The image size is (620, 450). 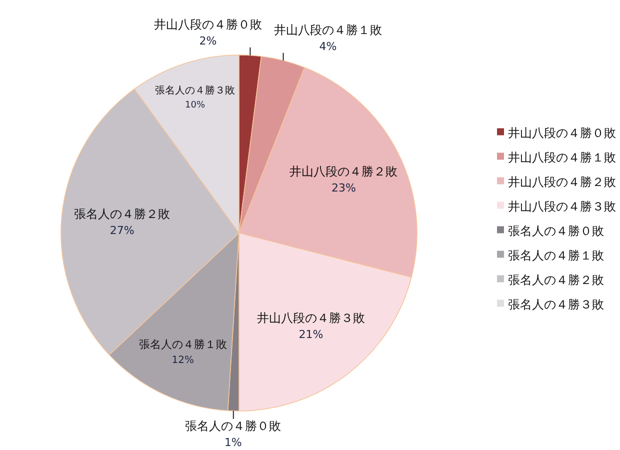 I want to click on slice-label: 張名人の４勝０敗, so click(x=233, y=425).